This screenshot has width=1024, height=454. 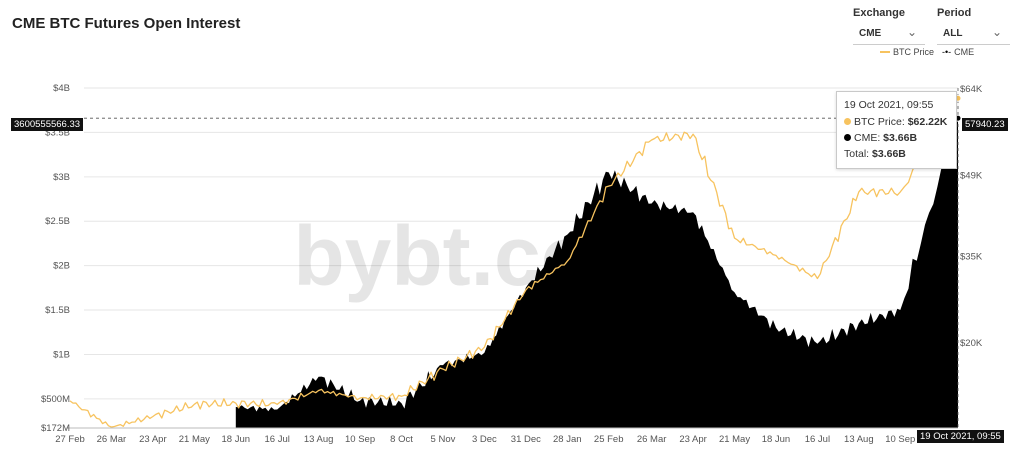 I want to click on y-right-tick-label: $20K, so click(x=971, y=343).